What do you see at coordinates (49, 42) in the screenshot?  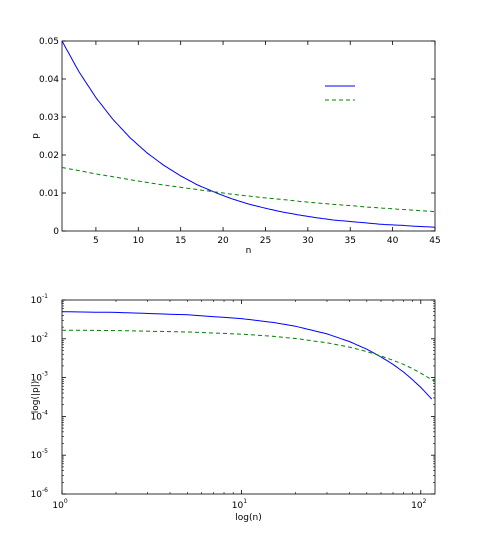 I see `y-tick-label: 0.05` at bounding box center [49, 42].